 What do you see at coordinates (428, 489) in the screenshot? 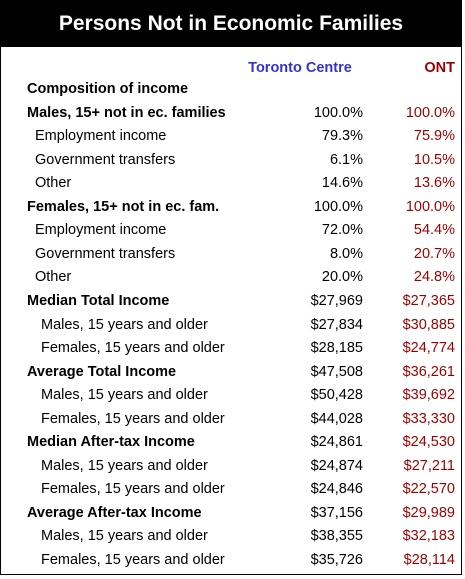
I see `ont-value: $22,570` at bounding box center [428, 489].